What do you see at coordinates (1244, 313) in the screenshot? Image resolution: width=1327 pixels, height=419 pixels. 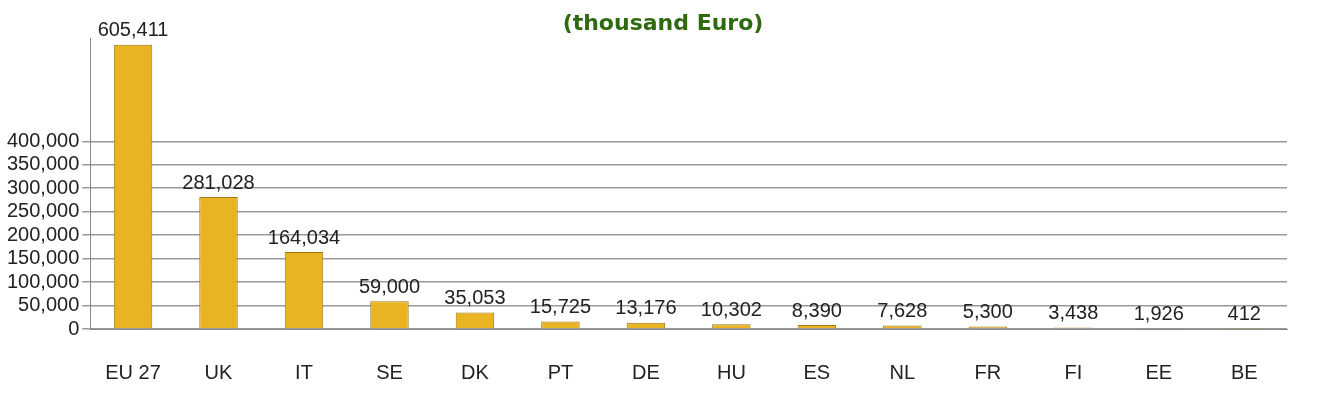 I see `data-label: 412` at bounding box center [1244, 313].